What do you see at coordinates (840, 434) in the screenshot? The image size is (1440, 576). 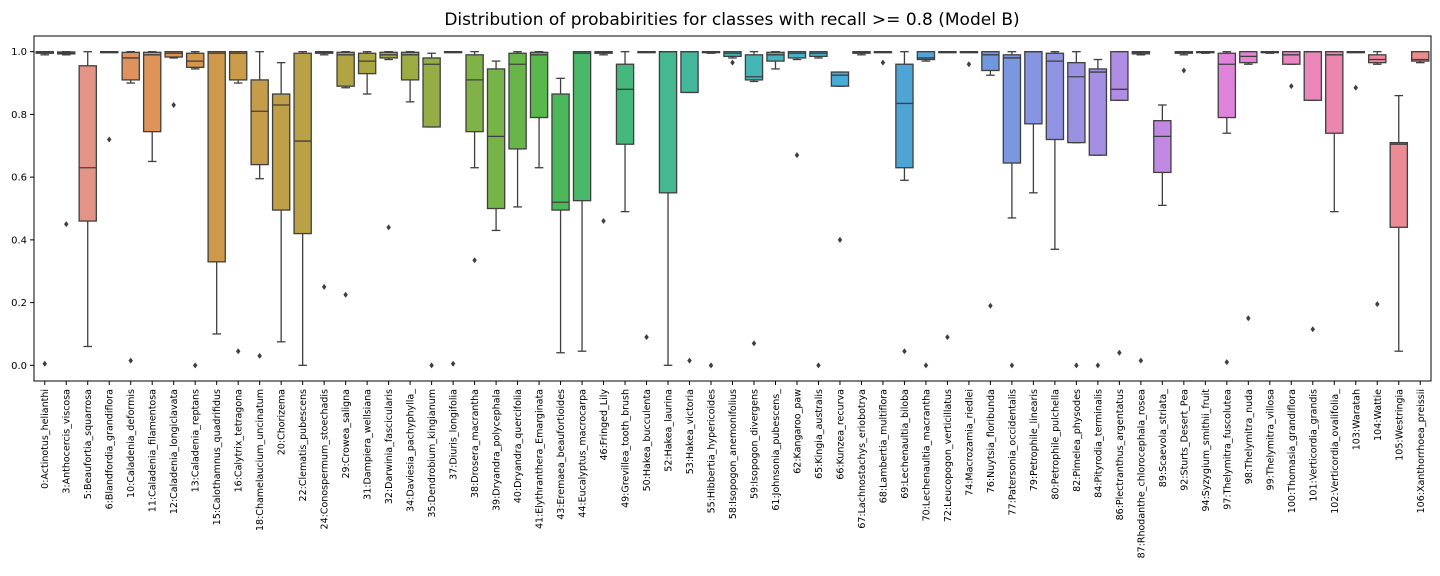 I see `x-tick-label: 66:Kunzea_recurva` at bounding box center [840, 434].